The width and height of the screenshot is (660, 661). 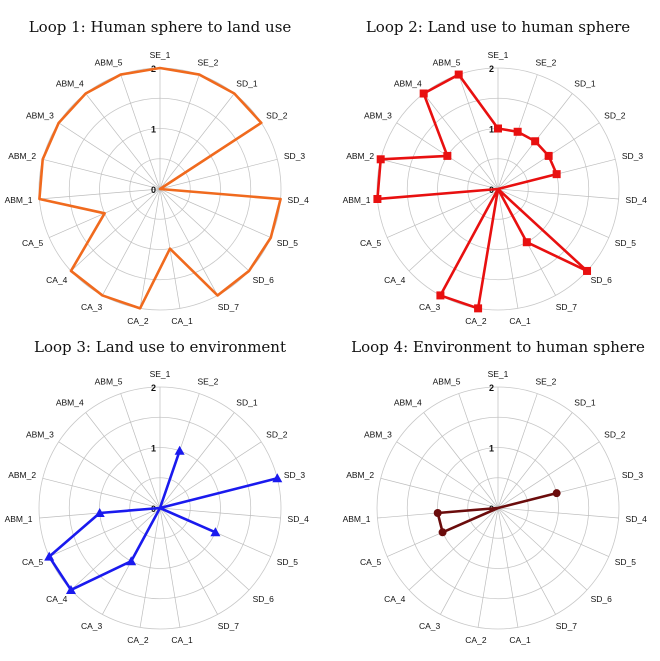 What do you see at coordinates (153, 190) in the screenshot?
I see `r-tick-label: 0` at bounding box center [153, 190].